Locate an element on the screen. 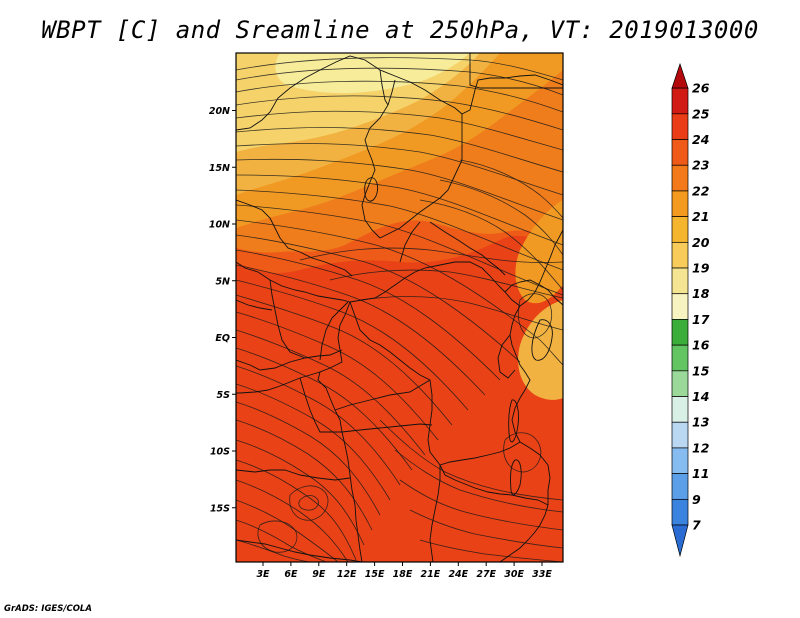 The width and height of the screenshot is (800, 618). lat-tick-label: EQ is located at coordinates (222, 338).